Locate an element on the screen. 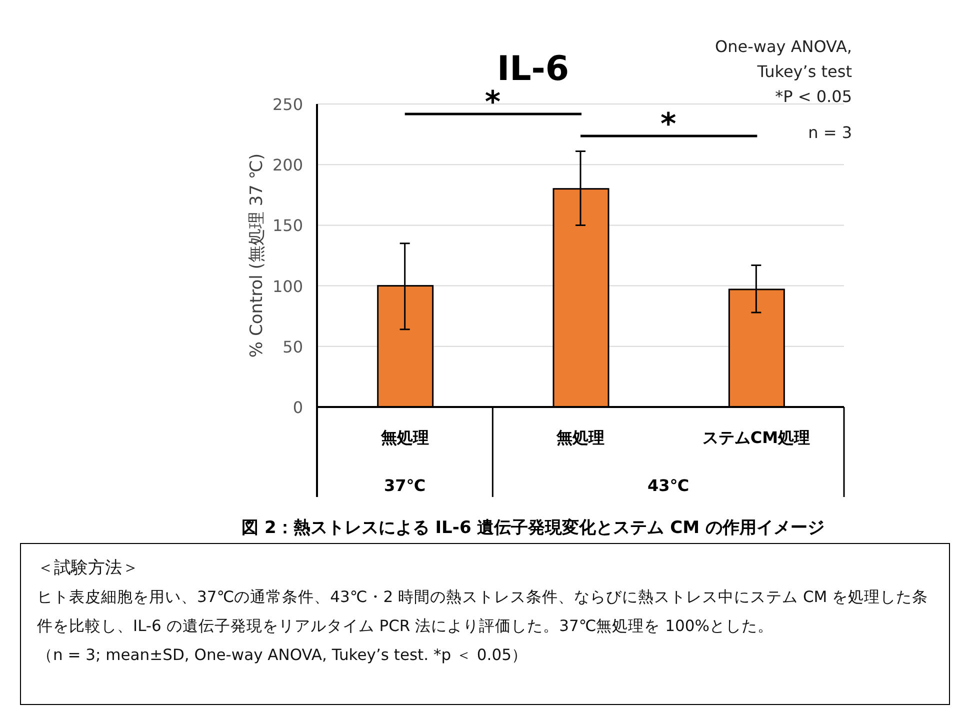 The height and width of the screenshot is (720, 968). y-tick-label: 100 is located at coordinates (287, 286).